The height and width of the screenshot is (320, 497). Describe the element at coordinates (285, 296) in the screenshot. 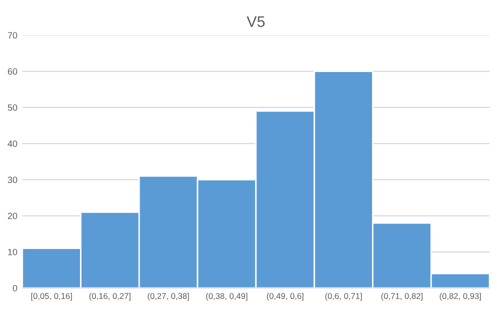

I see `x-tick-label: (0,49, 0,6]` at that location.